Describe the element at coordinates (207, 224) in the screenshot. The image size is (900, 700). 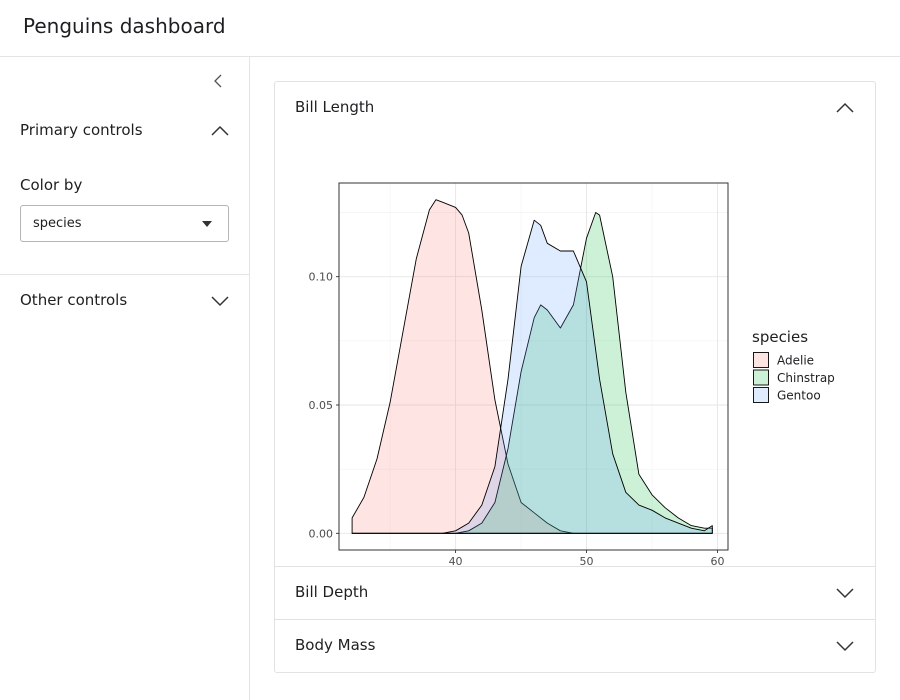
I see `caret-down-icon` at that location.